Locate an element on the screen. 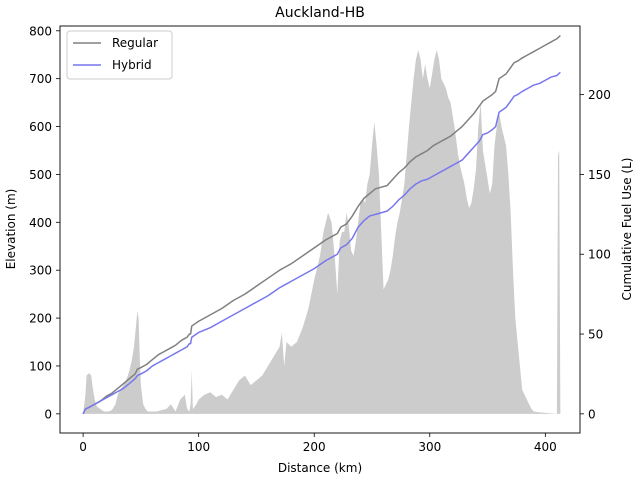 The width and height of the screenshot is (640, 480). chart-title: Auckland-HB is located at coordinates (320, 13).